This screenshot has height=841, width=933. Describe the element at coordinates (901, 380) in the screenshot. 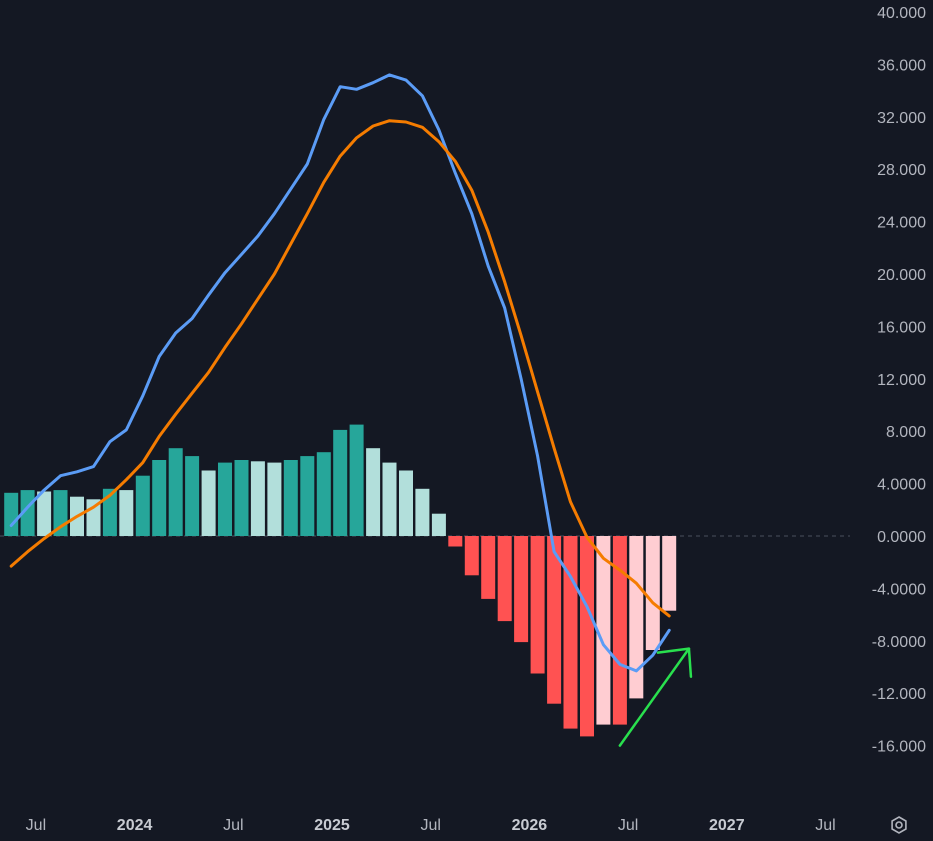

I see `y-tick-label: 12.000` at that location.